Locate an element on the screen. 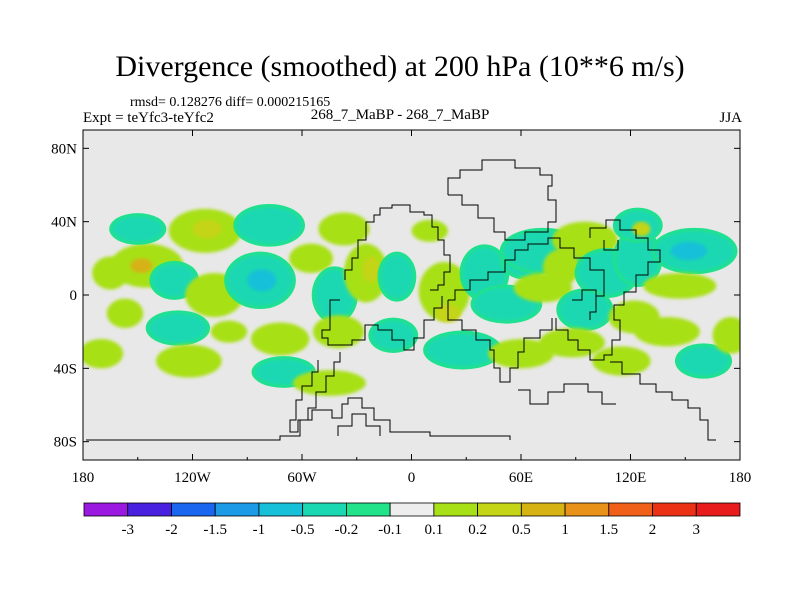  y-tick-label: 40N is located at coordinates (64, 223).